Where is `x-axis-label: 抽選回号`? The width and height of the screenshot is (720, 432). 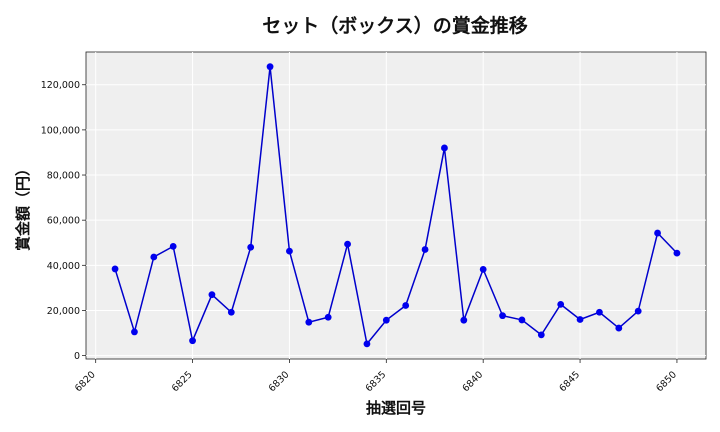
x-axis-label: 抽選回号 is located at coordinates (396, 408).